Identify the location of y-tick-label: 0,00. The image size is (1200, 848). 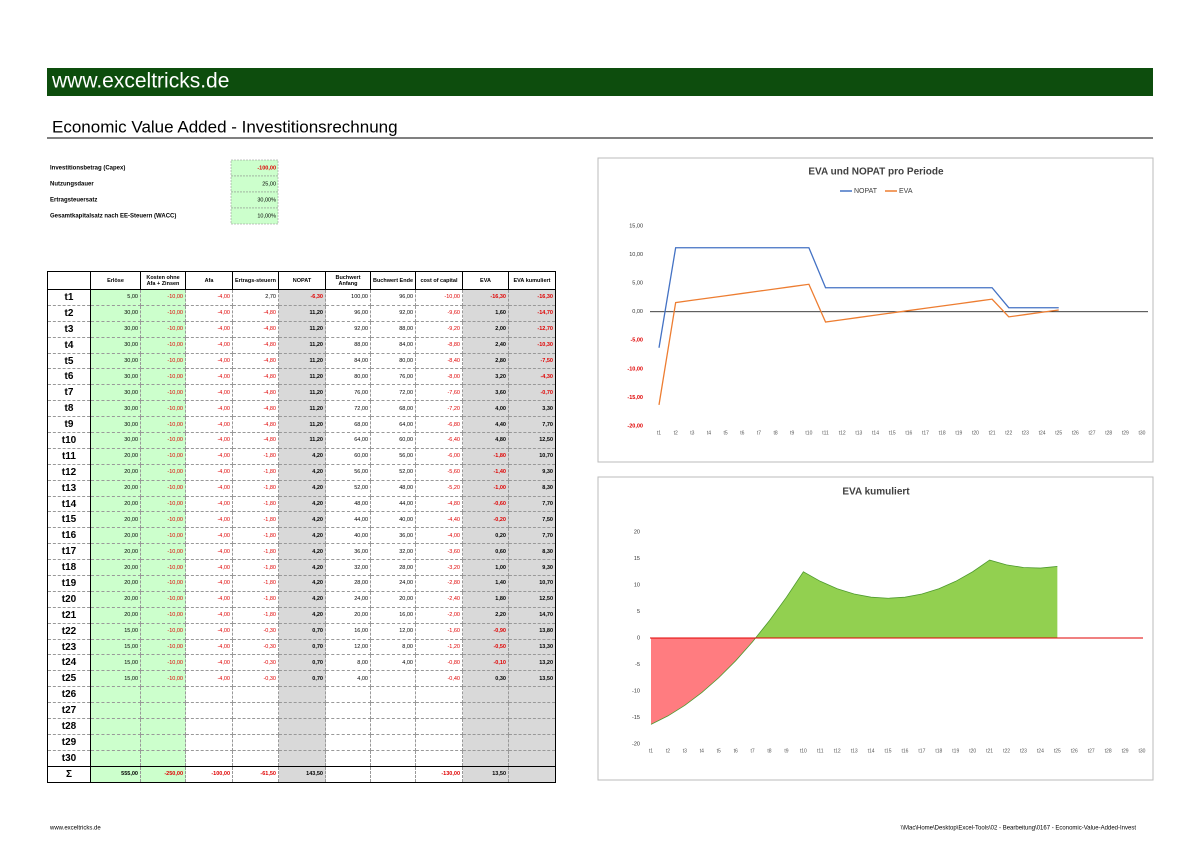
(637, 312).